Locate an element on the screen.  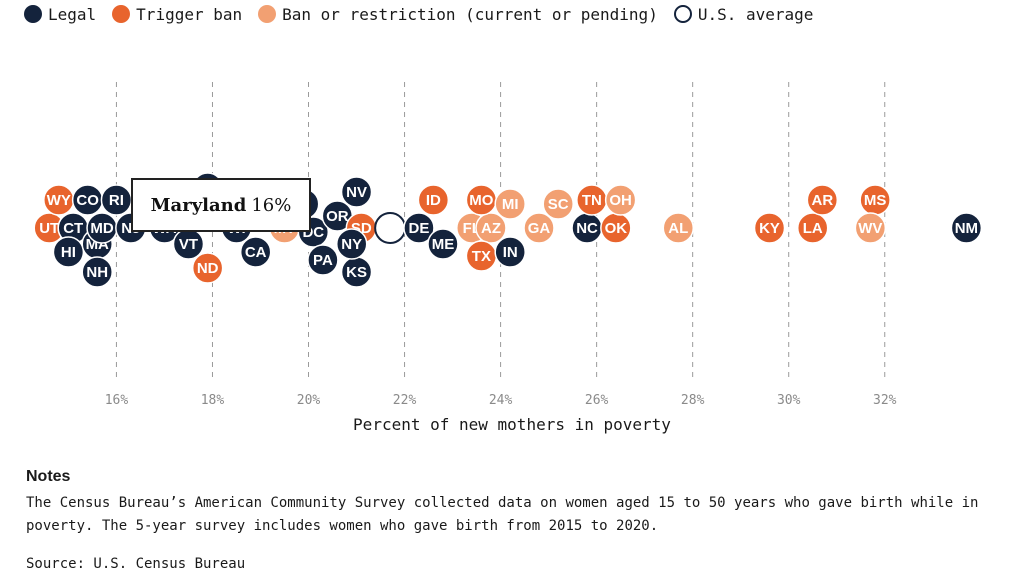
point-mi: MI is located at coordinates (510, 204).